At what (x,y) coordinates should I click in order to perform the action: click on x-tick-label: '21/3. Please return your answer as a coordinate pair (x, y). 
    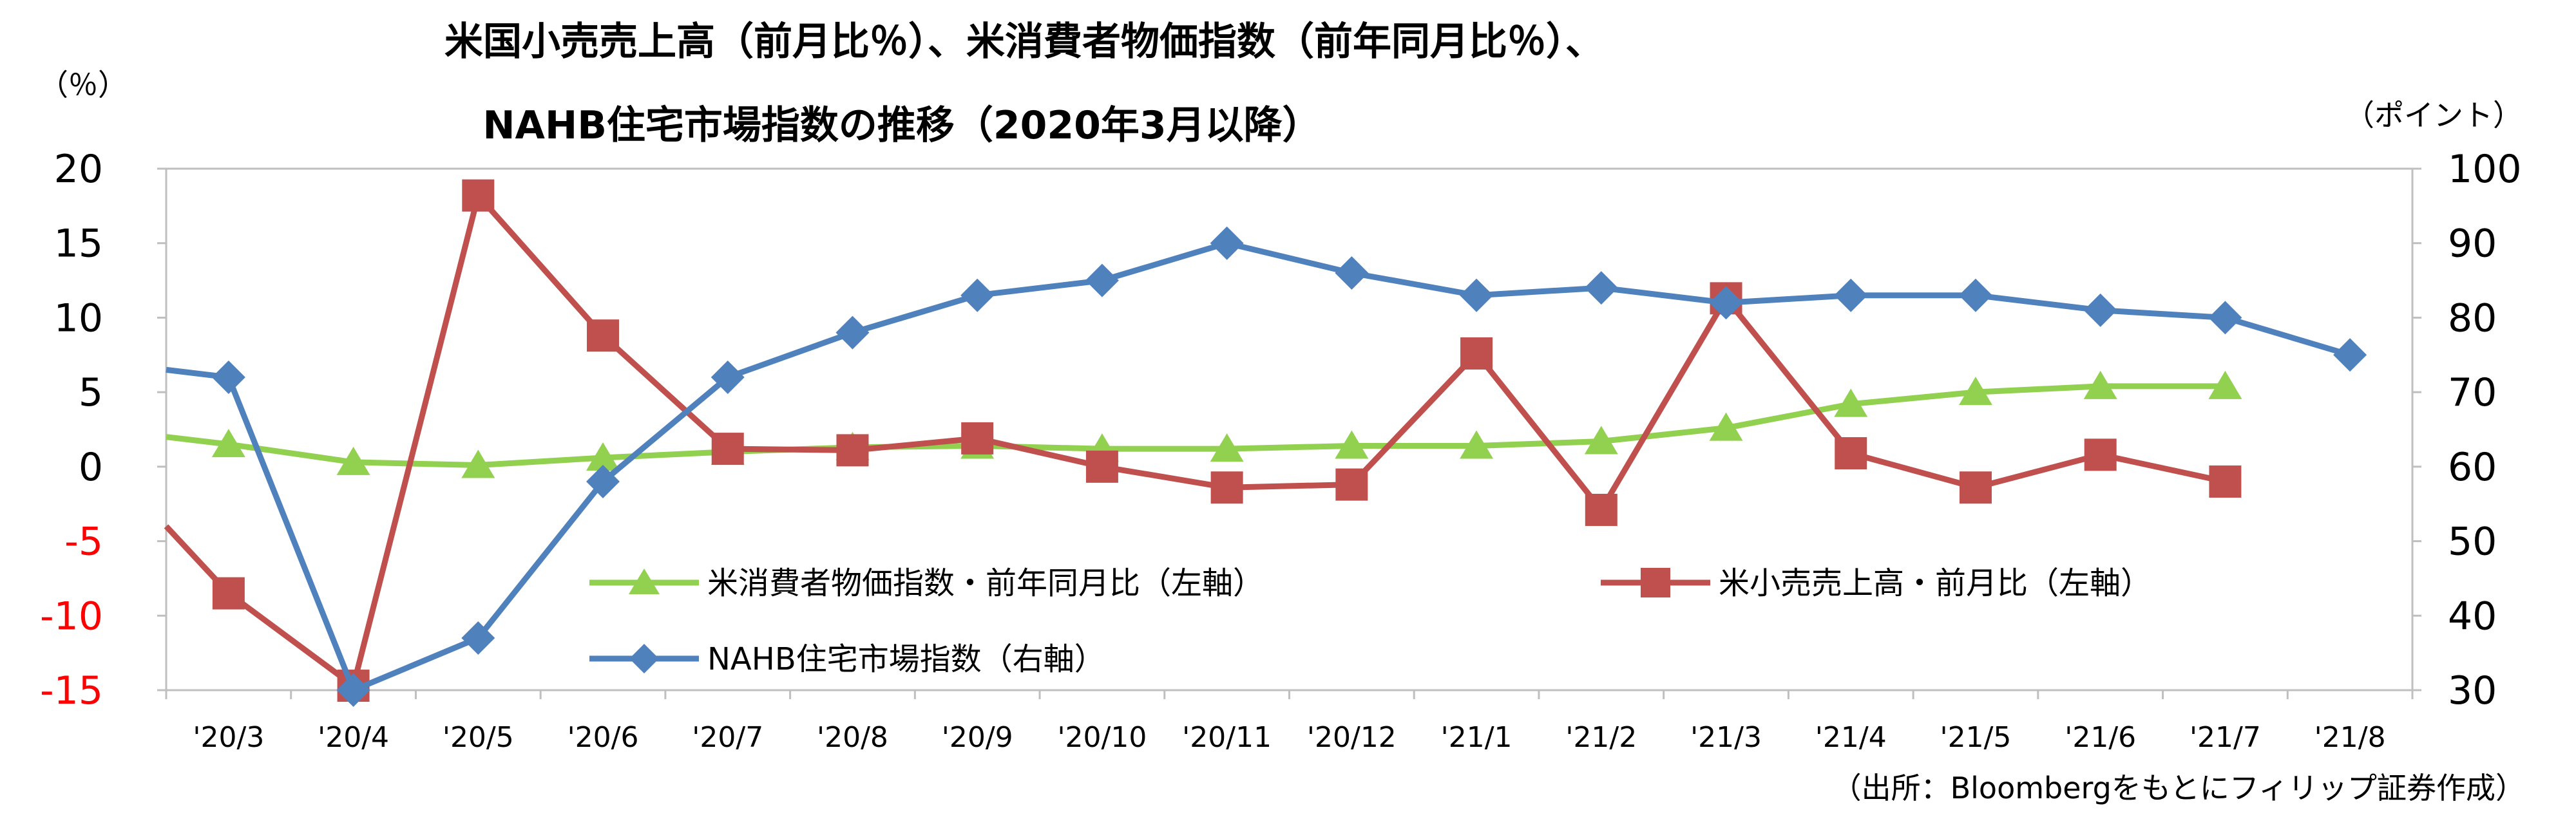
    Looking at the image, I should click on (1726, 738).